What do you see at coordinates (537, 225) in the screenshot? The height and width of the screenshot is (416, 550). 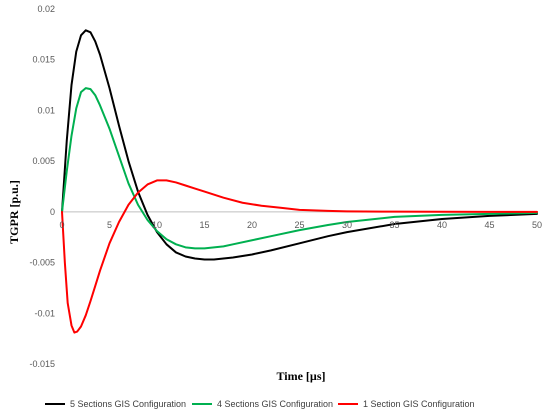 I see `x-tick-label: 50` at bounding box center [537, 225].